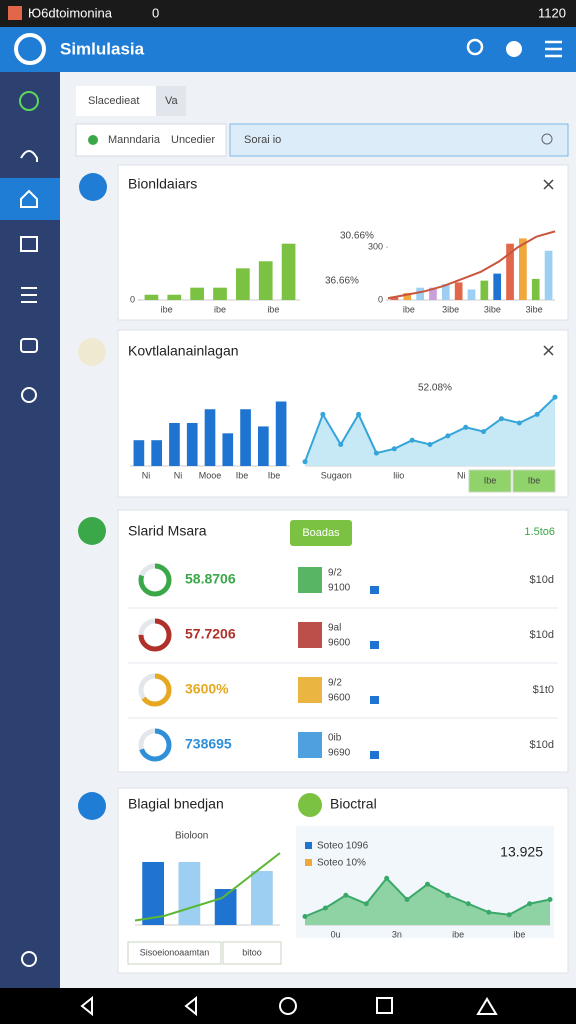  I want to click on filter-label: Uncedier, so click(193, 140).